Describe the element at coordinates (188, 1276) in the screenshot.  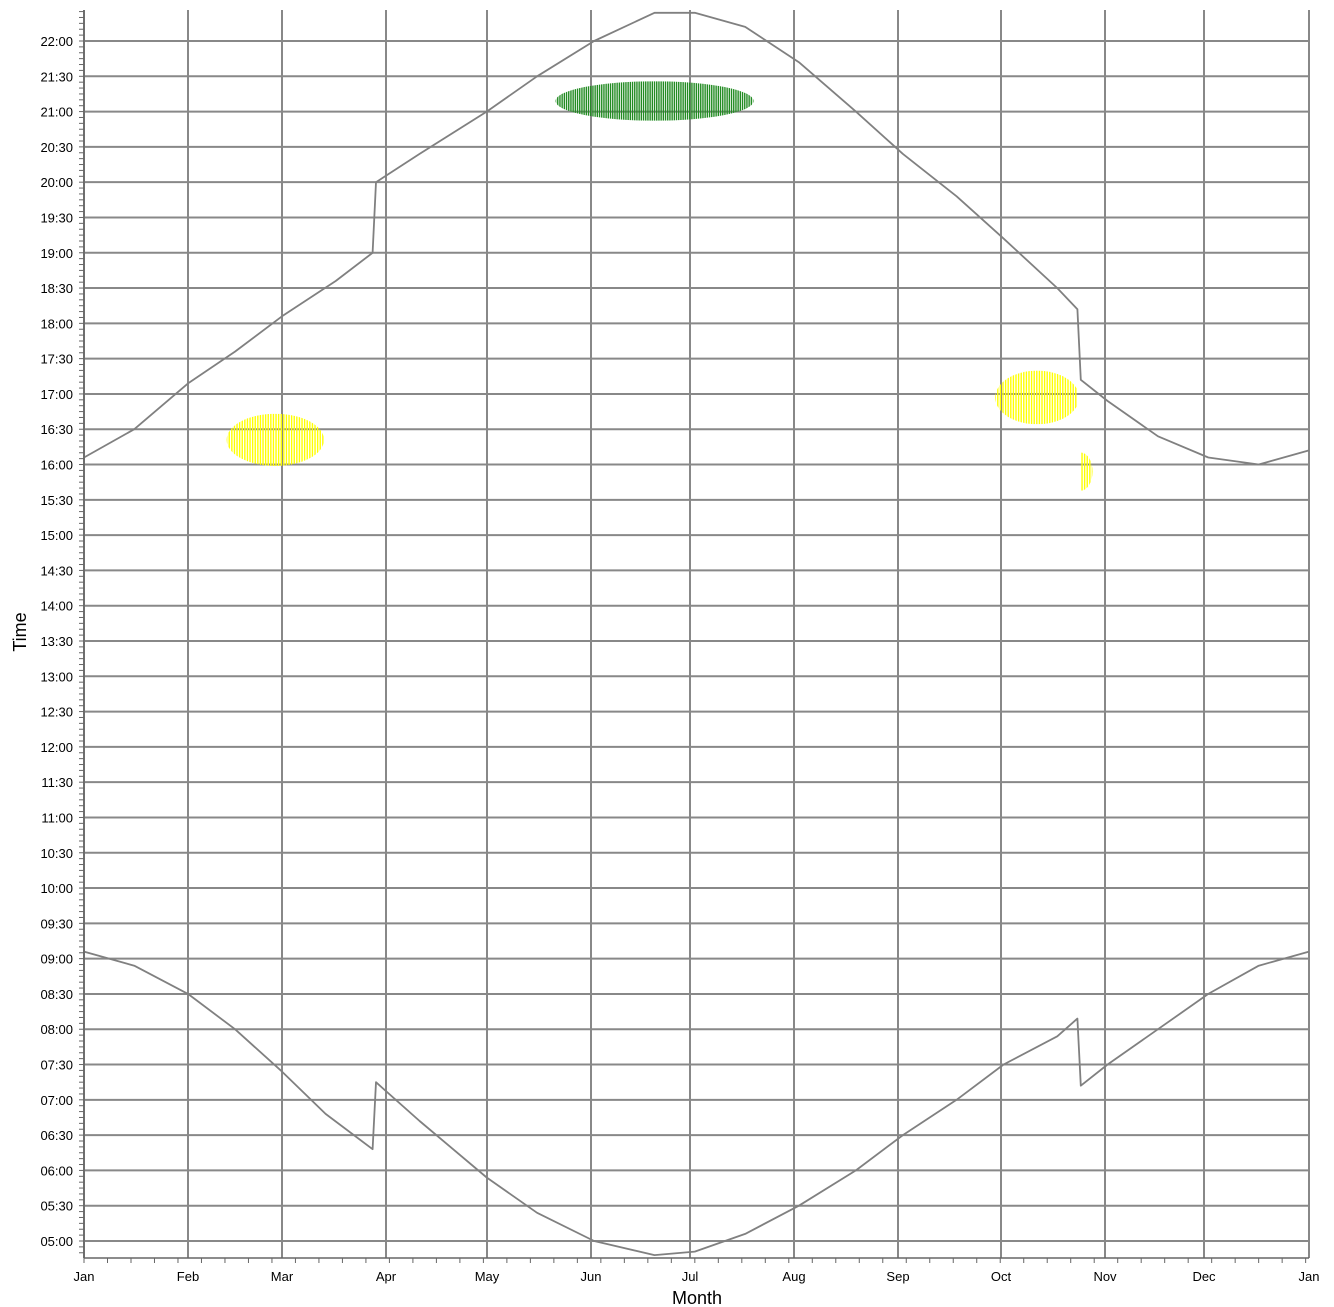
I see `x-tick-label: Feb` at that location.